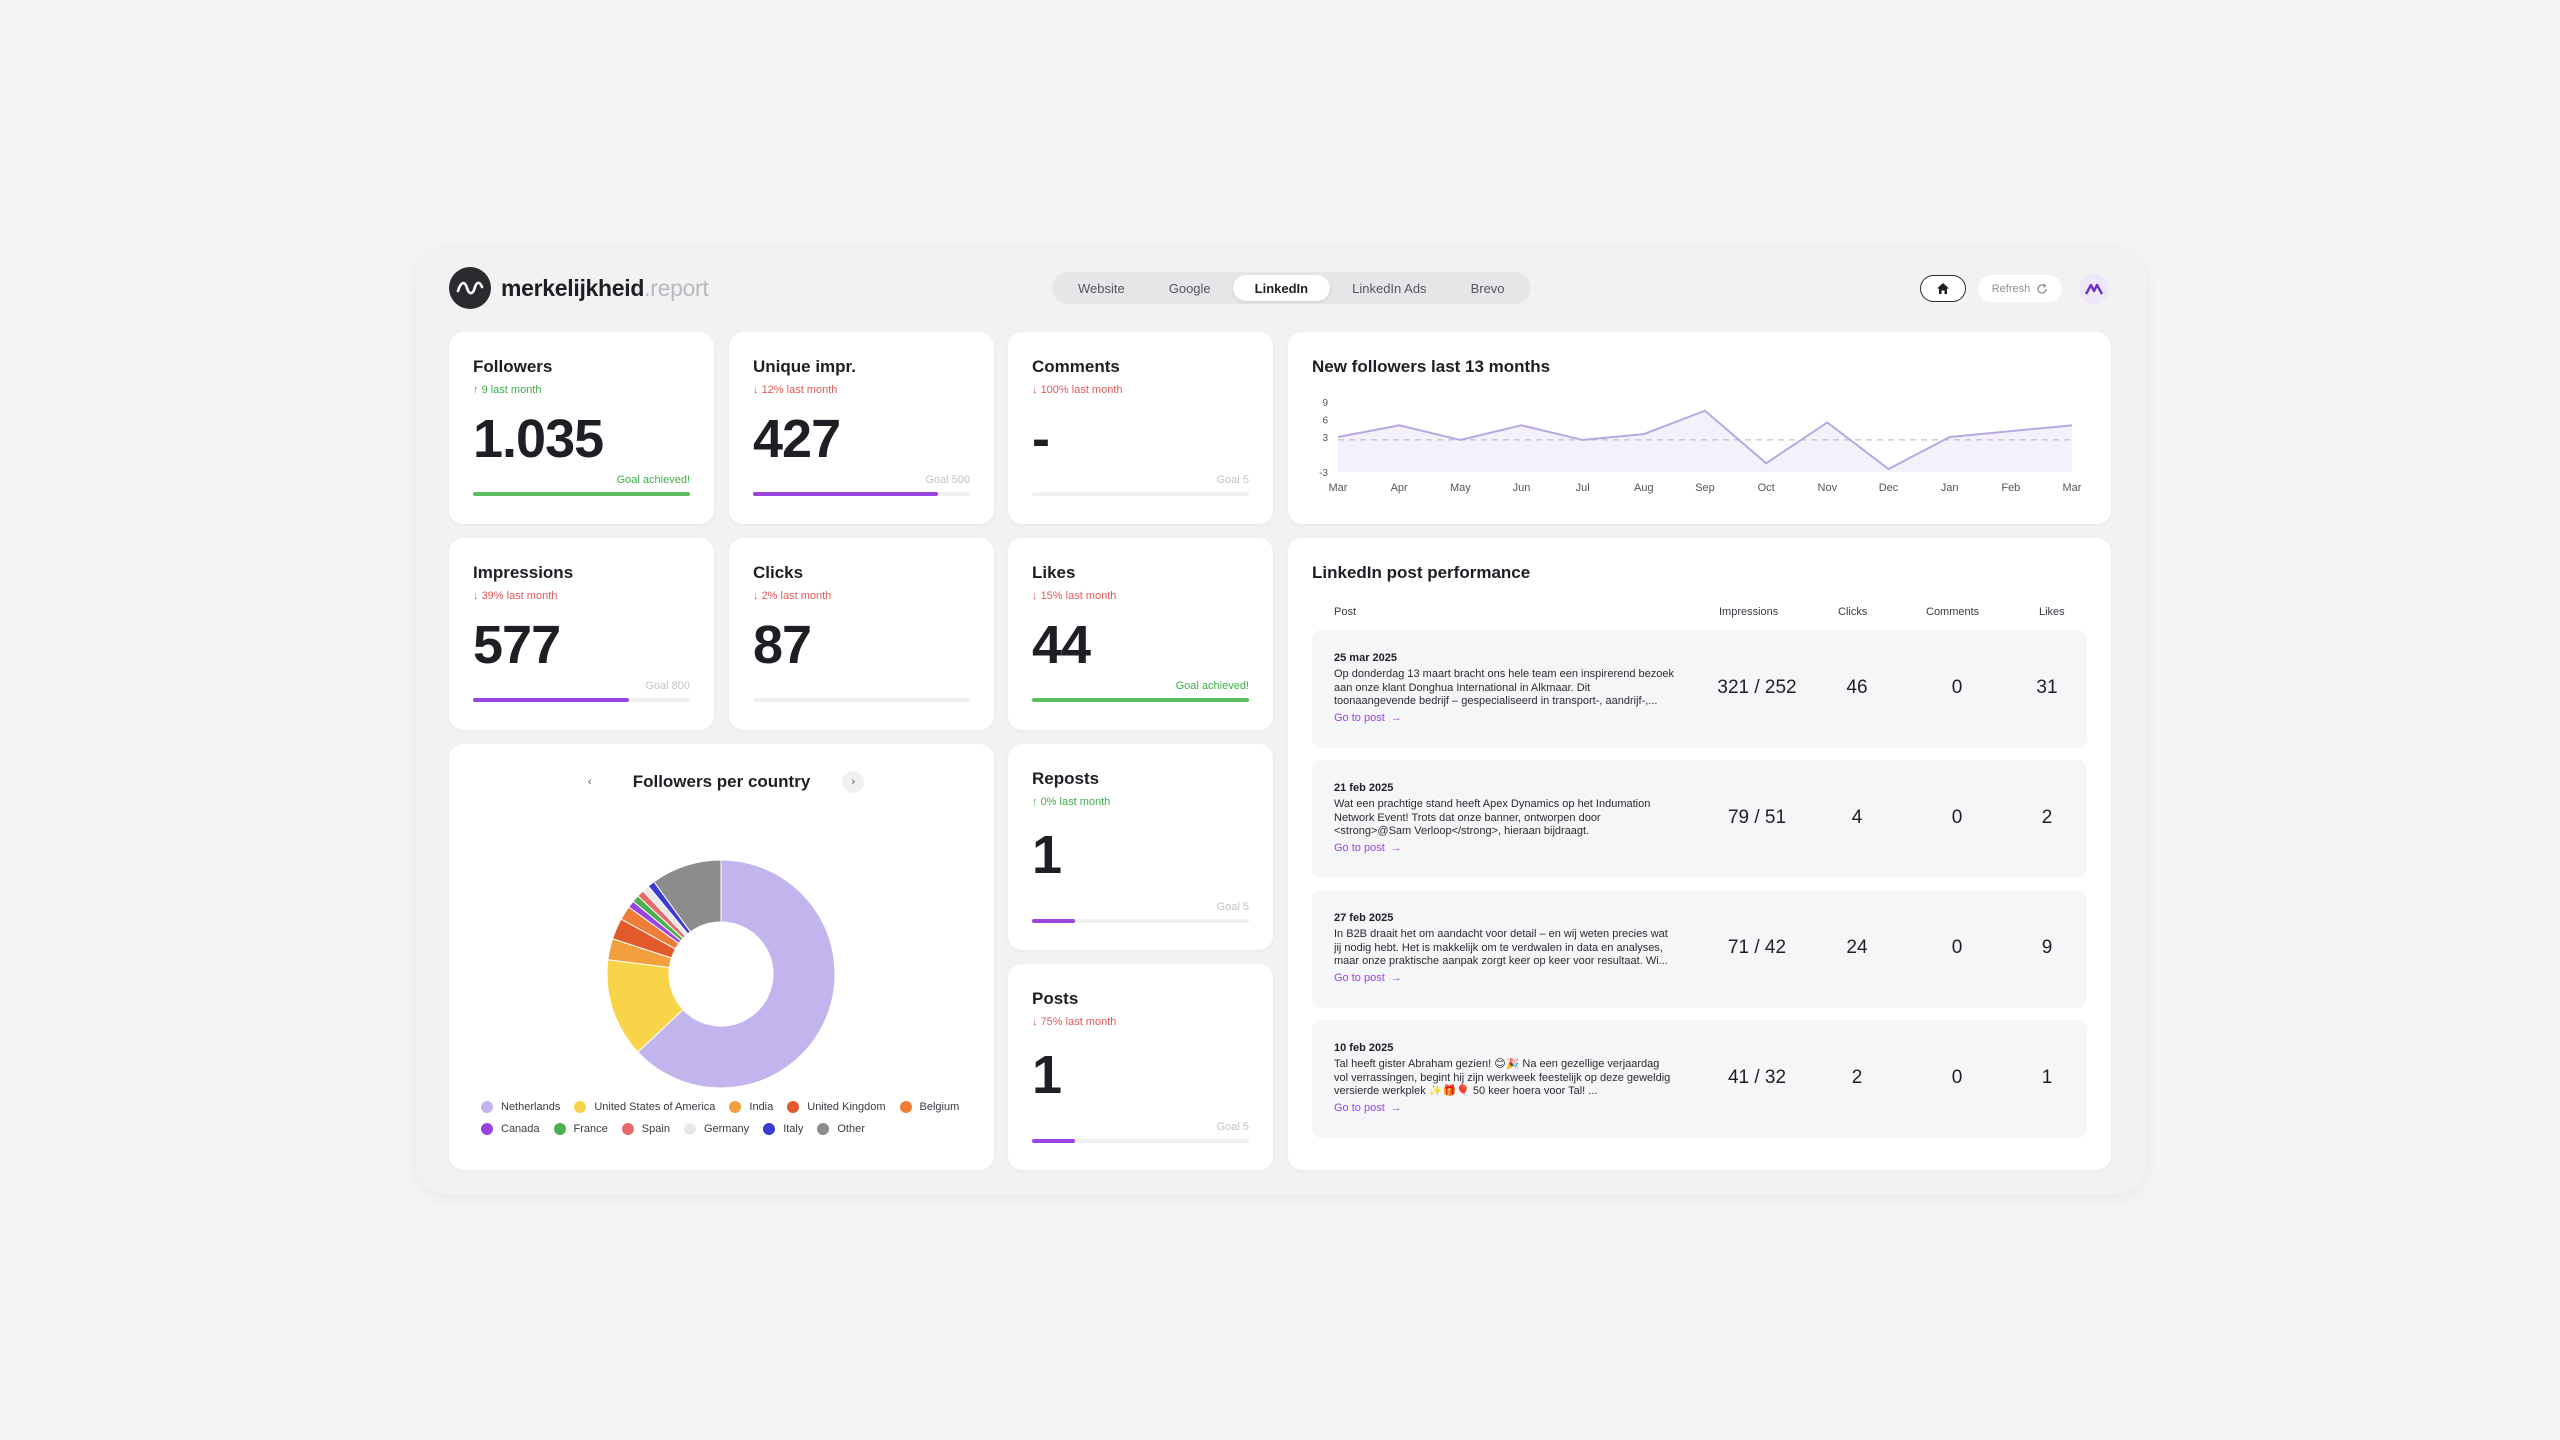 The height and width of the screenshot is (1440, 2560). I want to click on legend-label: Canada, so click(520, 1129).